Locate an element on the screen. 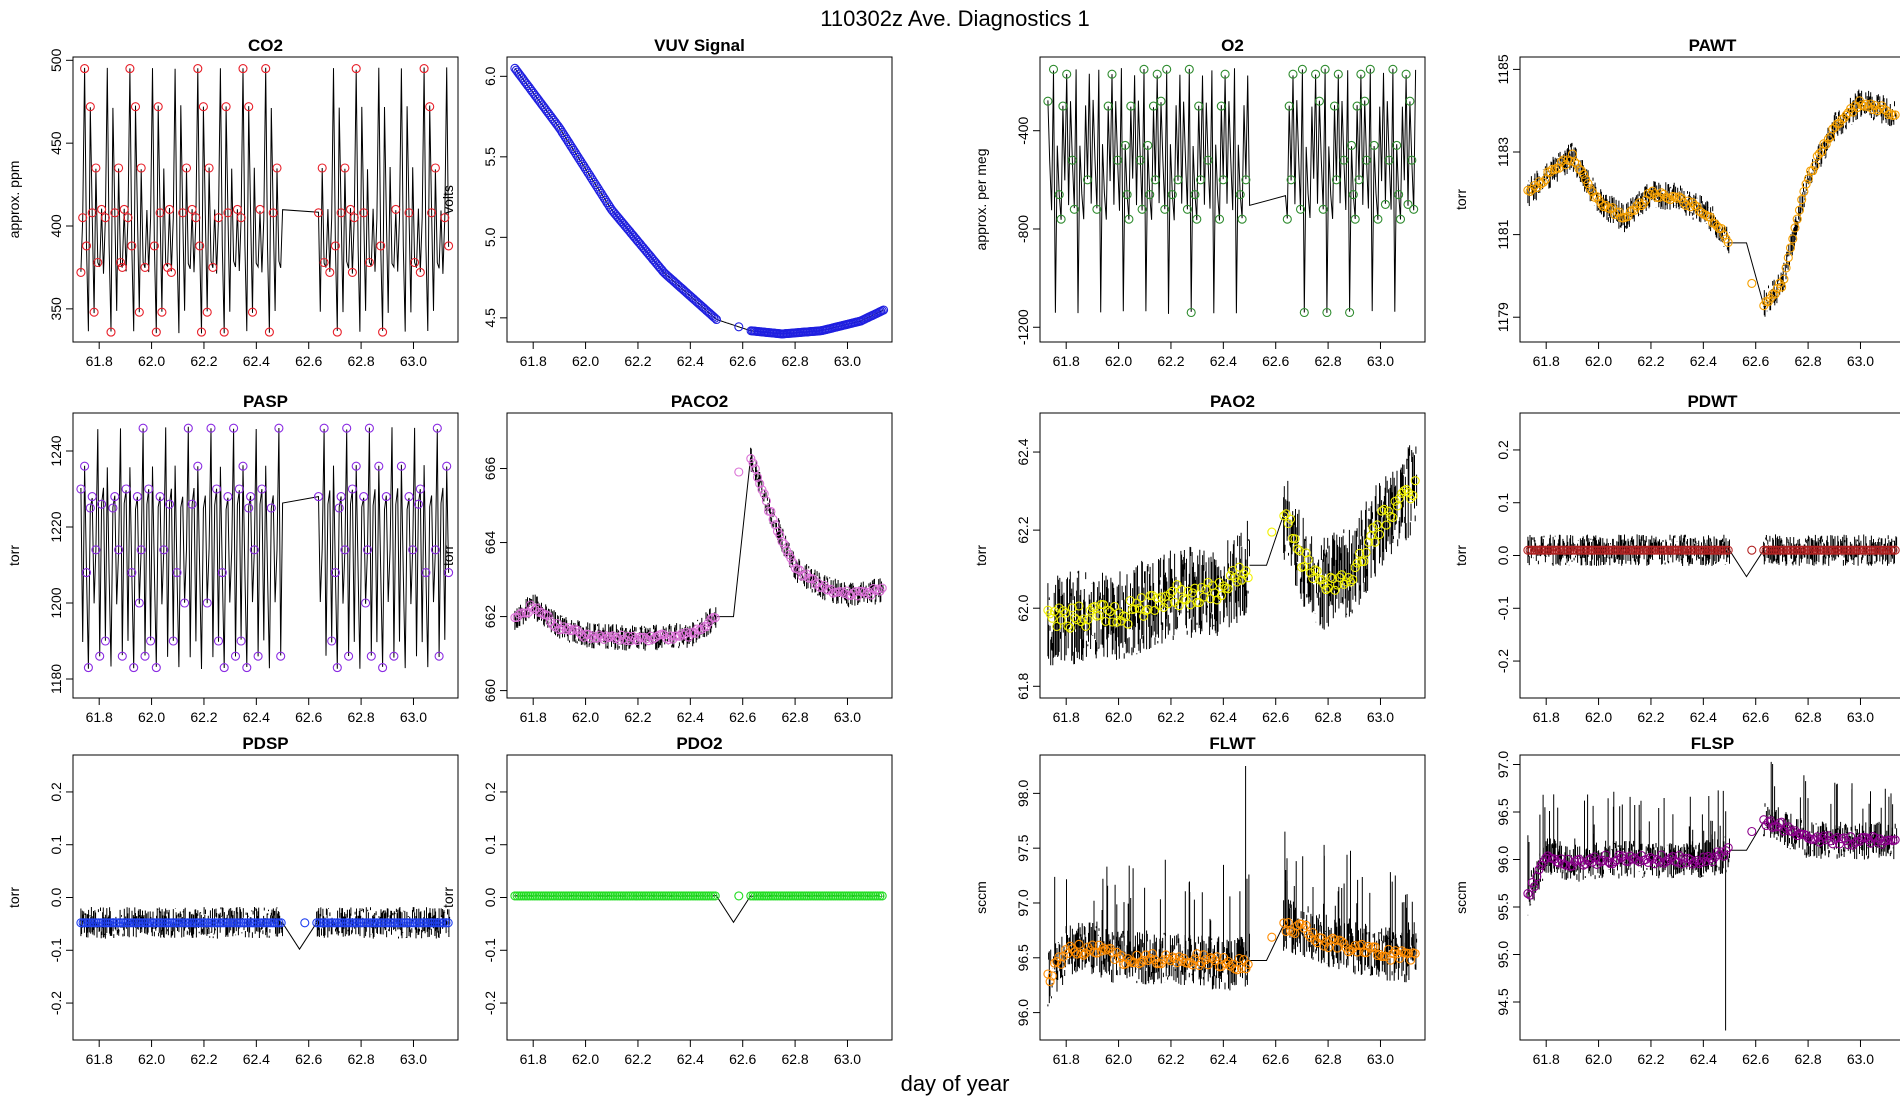  x-tick-label: 63.0 is located at coordinates (1860, 1059).